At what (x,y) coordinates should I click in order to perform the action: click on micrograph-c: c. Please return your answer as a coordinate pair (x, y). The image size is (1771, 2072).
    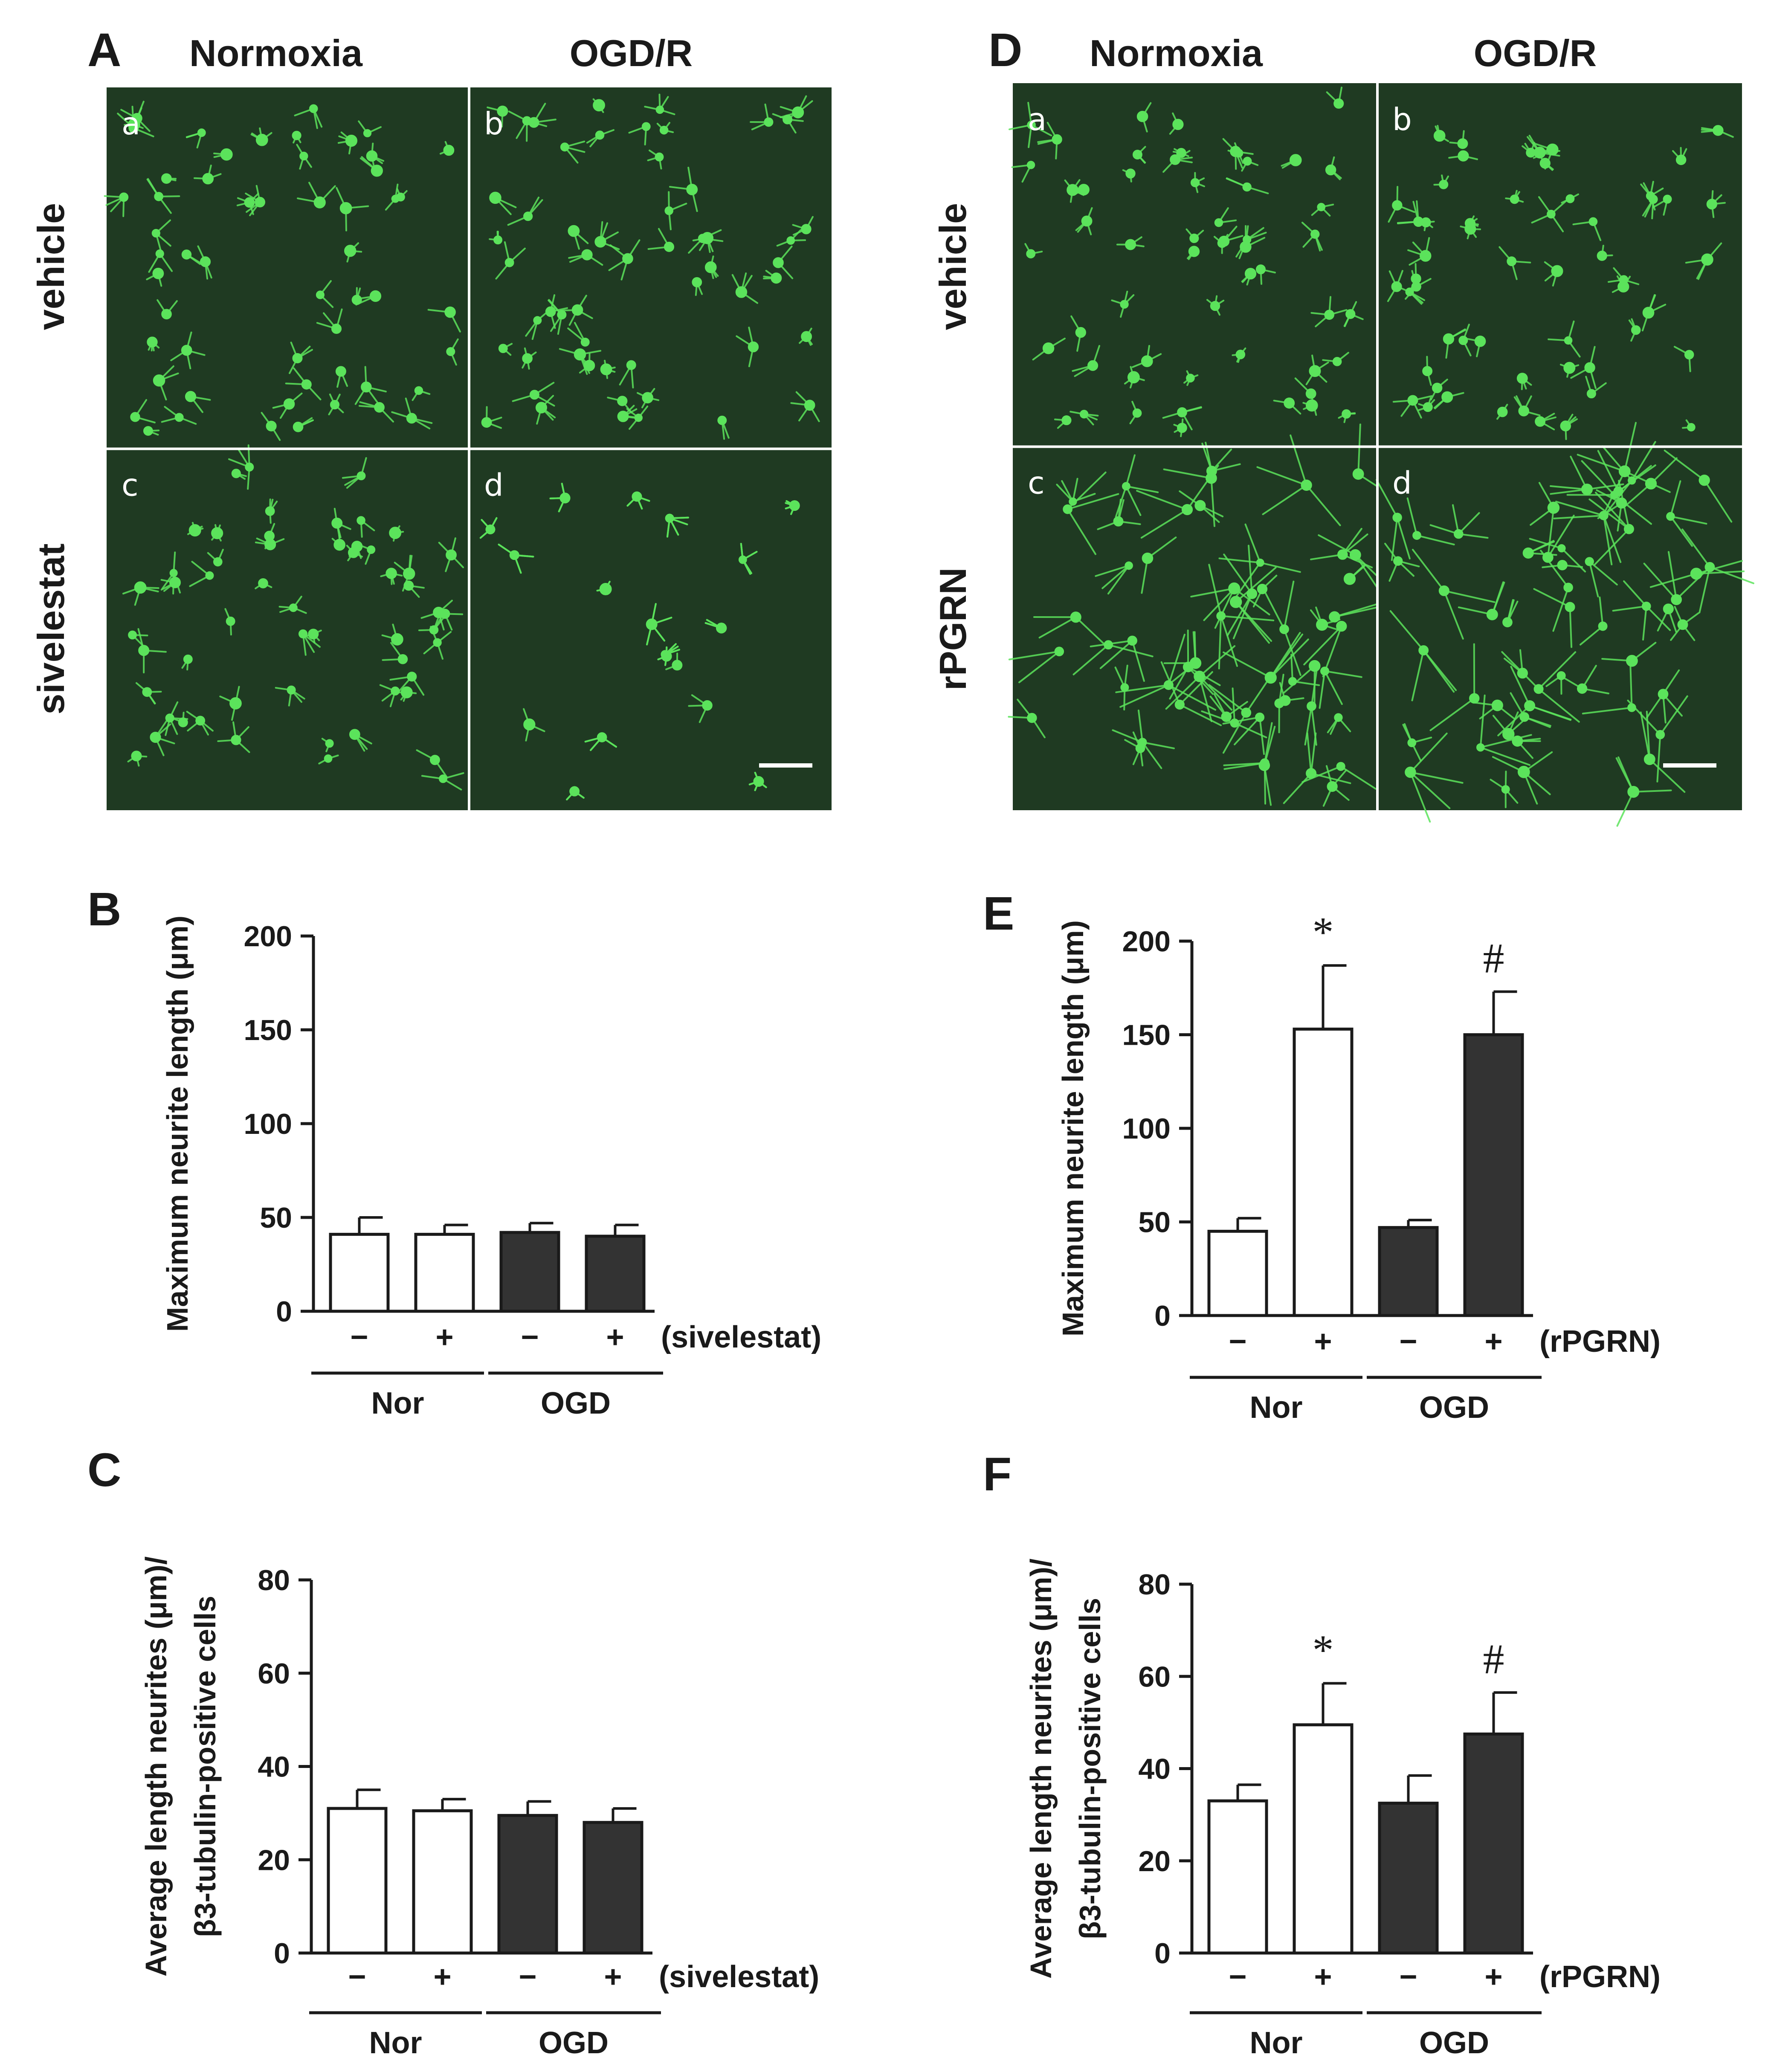
    Looking at the image, I should click on (1204, 616).